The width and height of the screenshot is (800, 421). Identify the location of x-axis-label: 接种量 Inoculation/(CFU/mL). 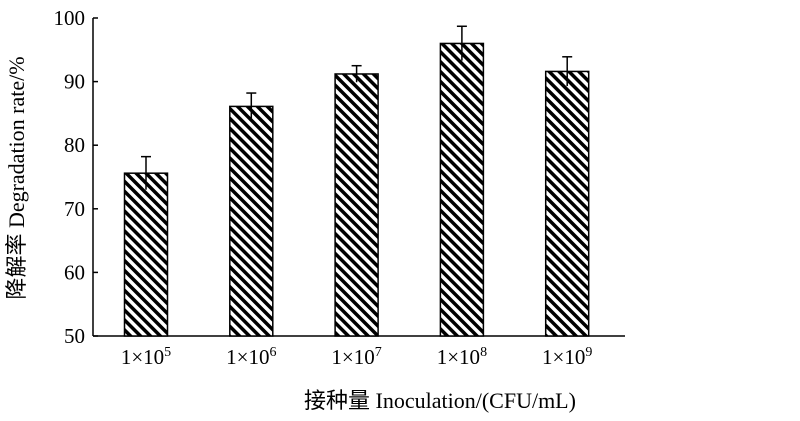
(440, 400).